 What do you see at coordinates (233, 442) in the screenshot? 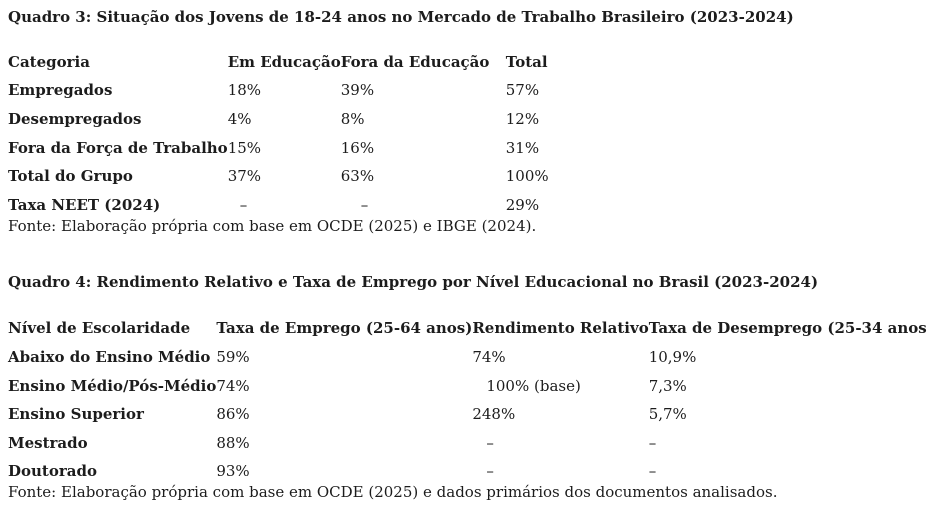
I see `cell-value: 88%` at bounding box center [233, 442].